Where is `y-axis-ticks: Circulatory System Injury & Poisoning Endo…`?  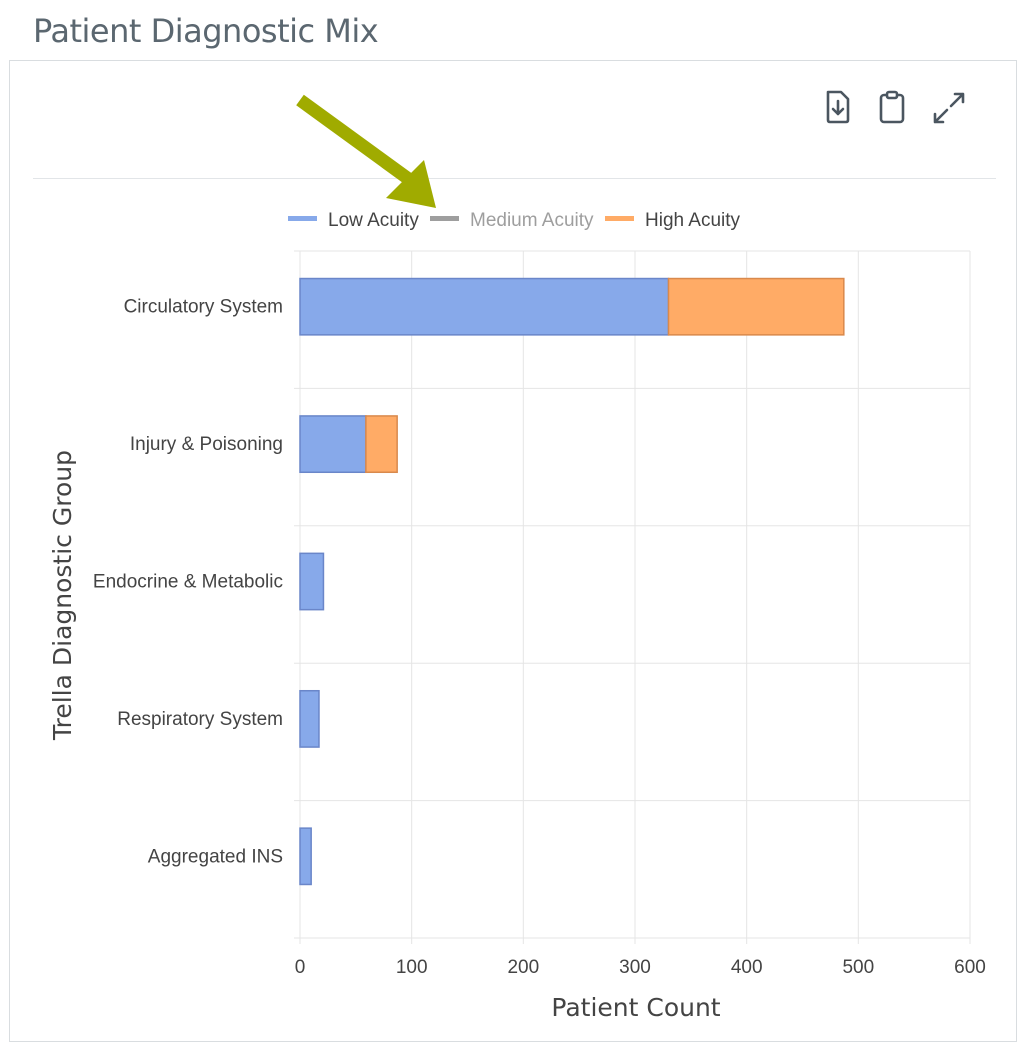 y-axis-ticks: Circulatory System Injury & Poisoning Endo… is located at coordinates (188, 582).